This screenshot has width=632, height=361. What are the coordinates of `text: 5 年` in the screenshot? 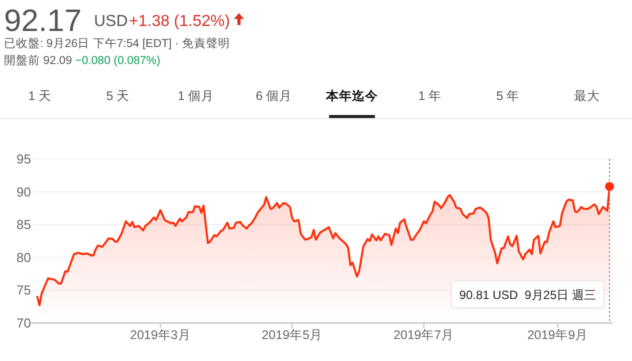 It's located at (508, 96).